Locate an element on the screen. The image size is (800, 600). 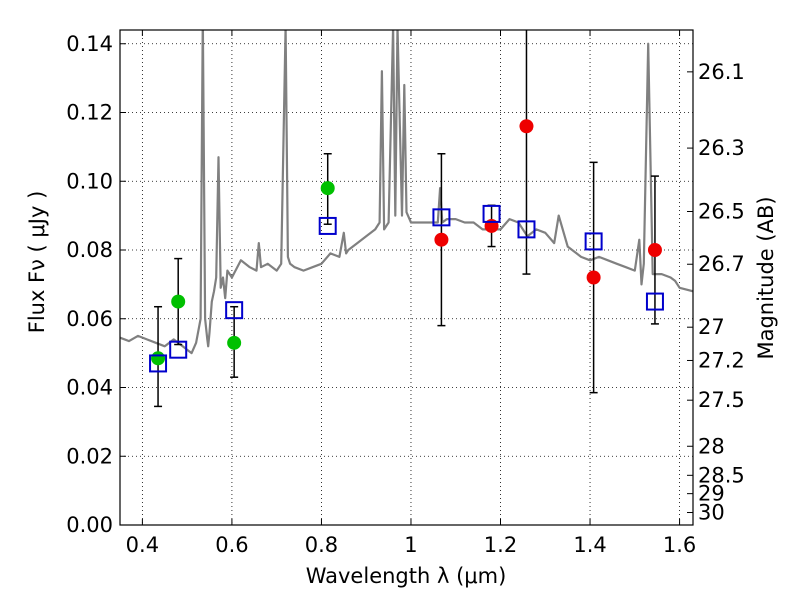
right-tick-label: 27.5 is located at coordinates (721, 400).